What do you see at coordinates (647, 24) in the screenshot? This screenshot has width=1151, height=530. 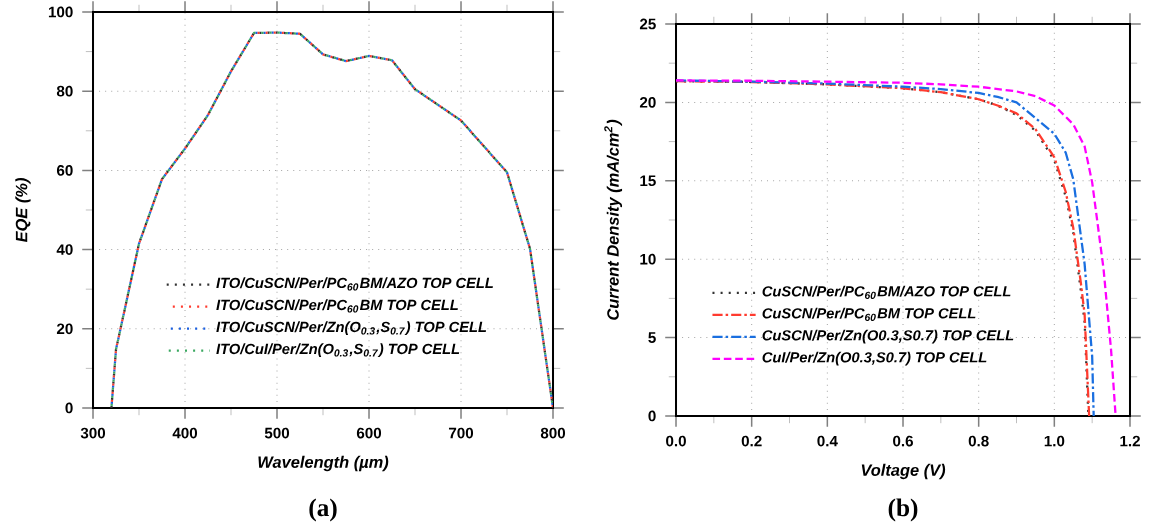 I see `y-tick-label: 25` at bounding box center [647, 24].